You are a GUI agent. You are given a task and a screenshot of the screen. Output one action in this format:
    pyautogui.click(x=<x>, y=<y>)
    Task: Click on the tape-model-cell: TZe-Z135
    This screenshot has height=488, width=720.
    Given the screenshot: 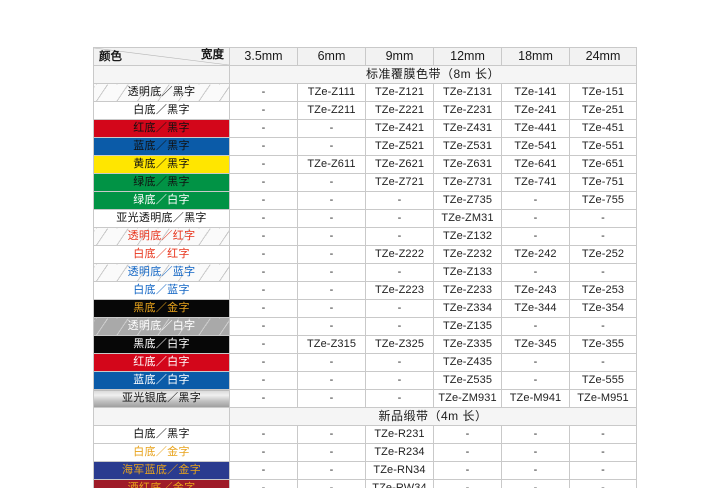 What is the action you would take?
    pyautogui.click(x=467, y=326)
    